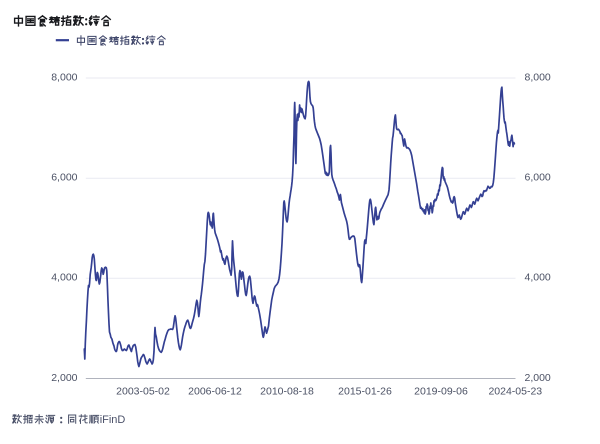  I want to click on svg-text: iFinD, so click(113, 420).